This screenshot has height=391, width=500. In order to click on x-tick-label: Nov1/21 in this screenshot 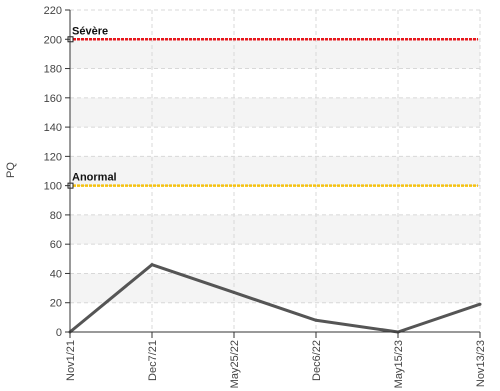, I will do `click(71, 360)`.